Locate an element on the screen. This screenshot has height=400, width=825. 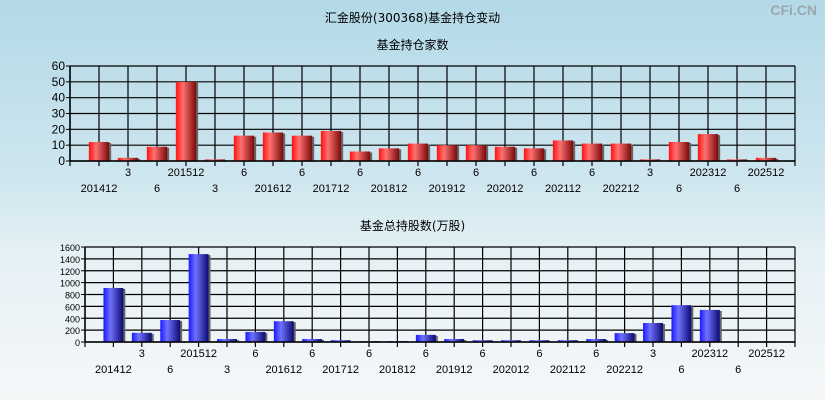
chart-title: 汇金股份(300368)基金持仓变动 is located at coordinates (412, 18).